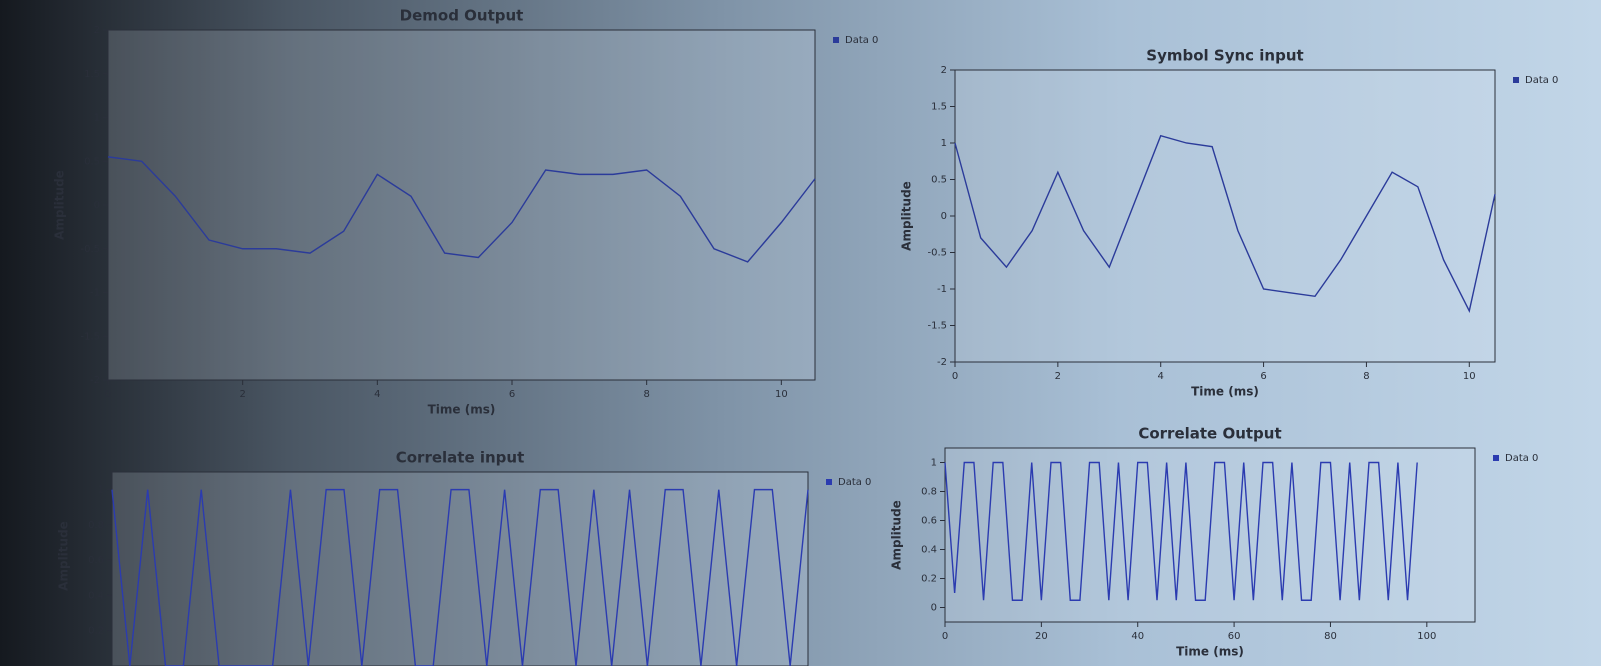 The width and height of the screenshot is (1601, 666). Describe the element at coordinates (1209, 434) in the screenshot. I see `chart-title: Correlate Output` at that location.